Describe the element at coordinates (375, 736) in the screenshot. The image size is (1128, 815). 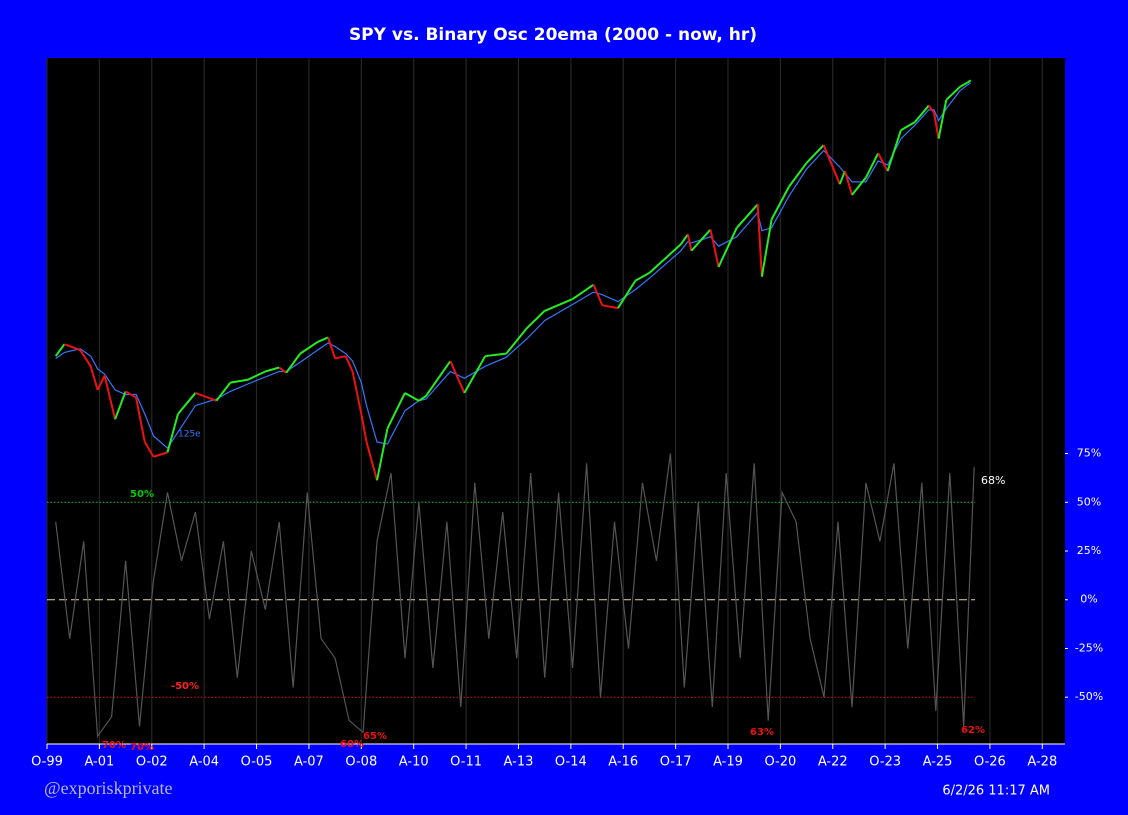
I see `spike-label: 65%` at that location.